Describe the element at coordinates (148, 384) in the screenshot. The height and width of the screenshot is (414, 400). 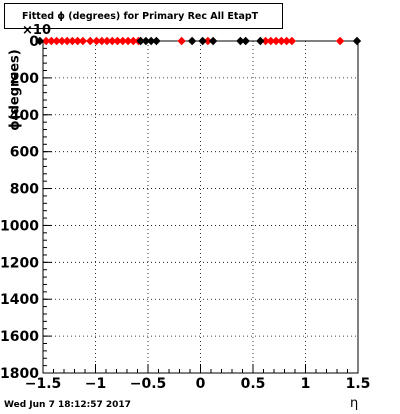
I see `x-tick-label: −0.5` at that location.